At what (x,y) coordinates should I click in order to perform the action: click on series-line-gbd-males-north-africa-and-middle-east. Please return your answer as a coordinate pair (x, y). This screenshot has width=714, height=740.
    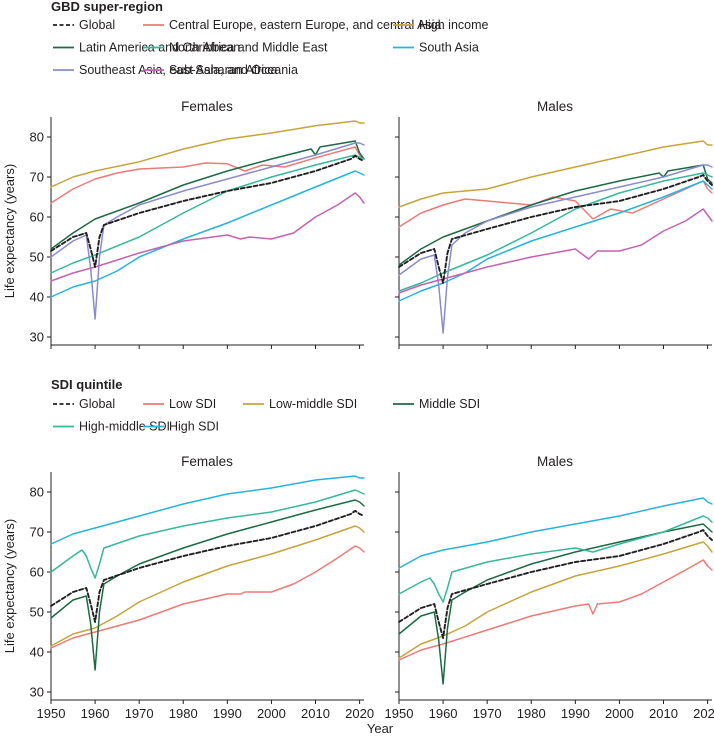
    Looking at the image, I should click on (555, 232).